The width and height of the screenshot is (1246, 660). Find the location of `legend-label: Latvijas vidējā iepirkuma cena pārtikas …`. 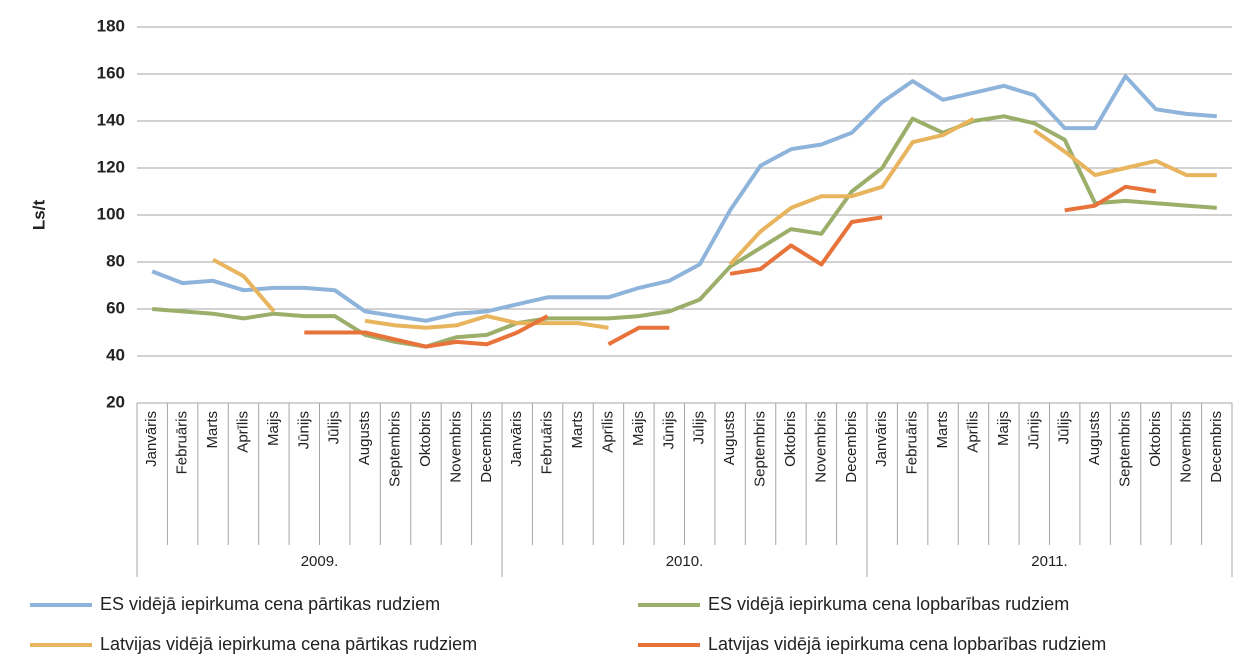

legend-label: Latvijas vidējā iepirkuma cena pārtikas … is located at coordinates (288, 644).